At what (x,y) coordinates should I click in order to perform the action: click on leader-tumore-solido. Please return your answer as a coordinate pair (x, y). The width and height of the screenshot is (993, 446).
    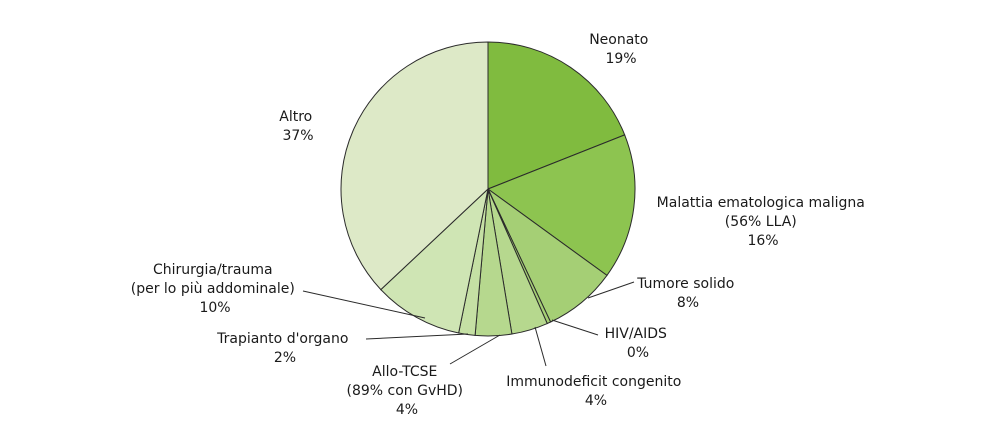
    Looking at the image, I should click on (611, 290).